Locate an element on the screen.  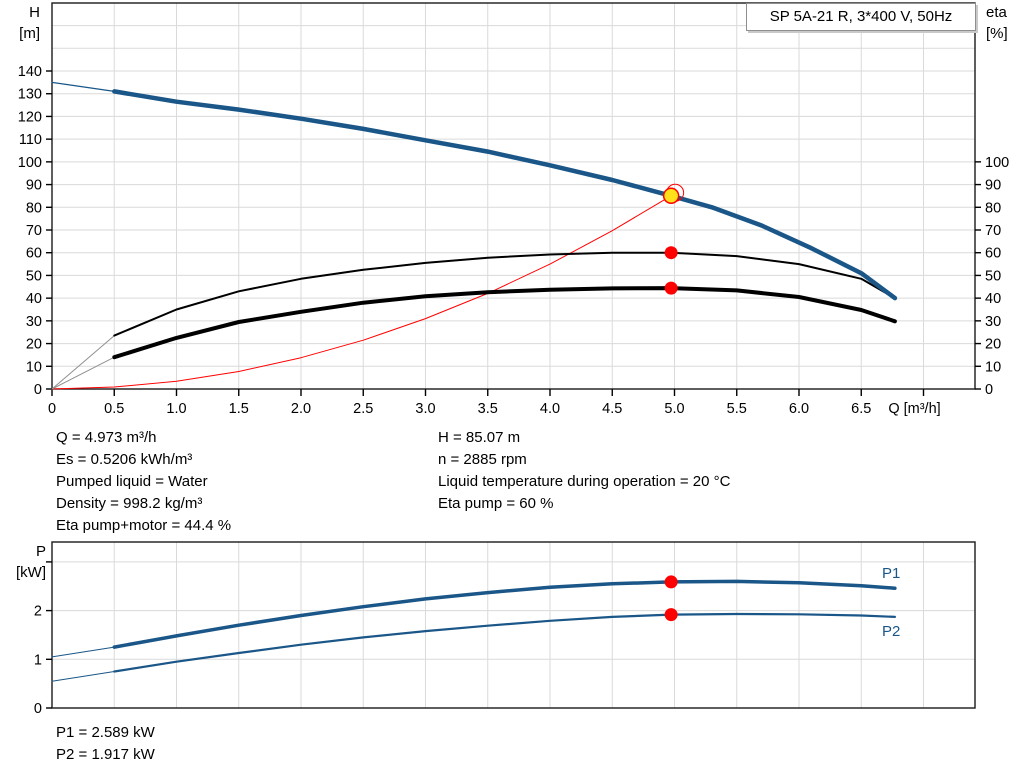
y-axis-tick-label: 120 is located at coordinates (30, 117).